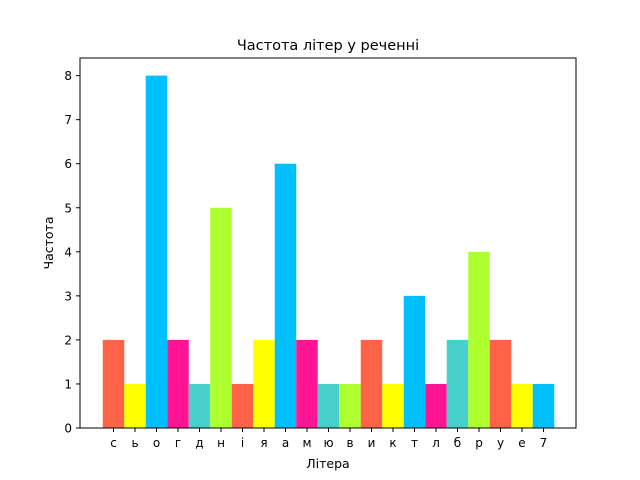 The width and height of the screenshot is (640, 480). Describe the element at coordinates (178, 443) in the screenshot. I see `x-tick-label: г` at that location.